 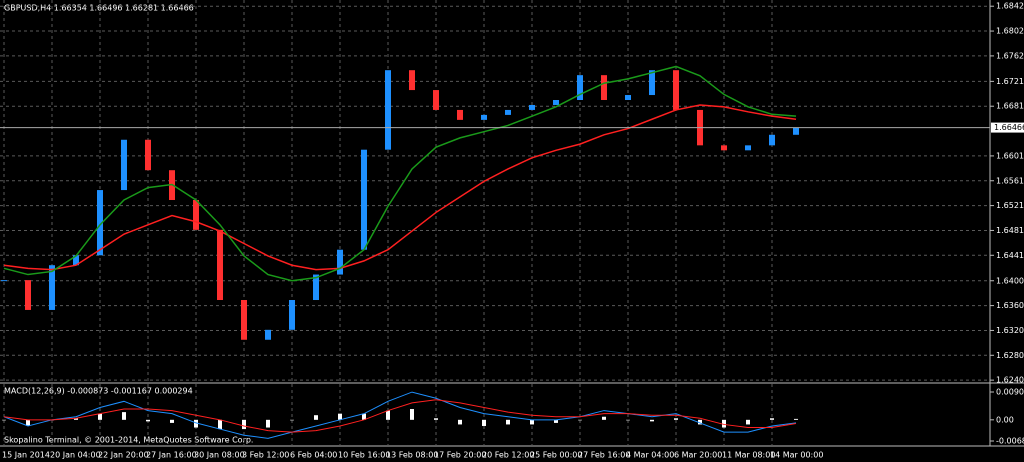 What do you see at coordinates (1010, 330) in the screenshot?
I see `y-tick-label: 1.63200` at bounding box center [1010, 330].